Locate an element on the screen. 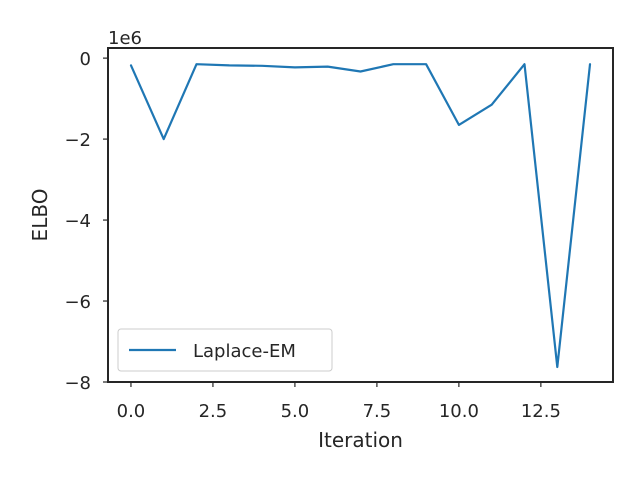  legend: Laplace-EM is located at coordinates (225, 350).